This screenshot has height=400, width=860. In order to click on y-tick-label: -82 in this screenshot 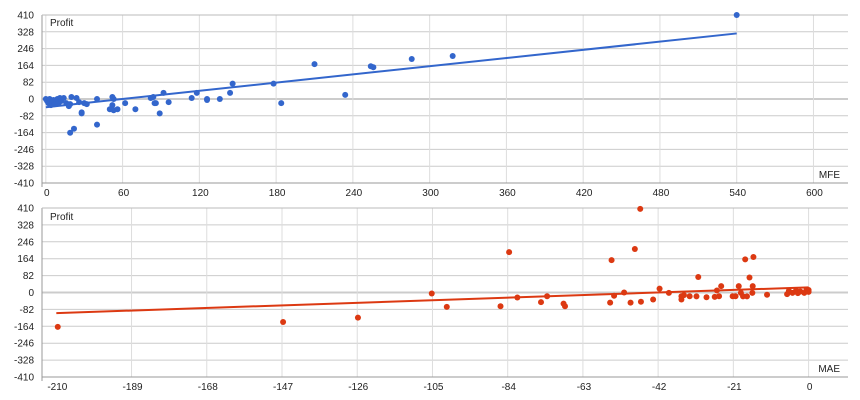, I will do `click(27, 116)`.